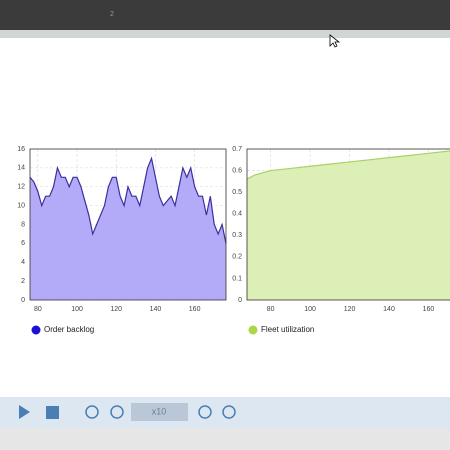 This screenshot has width=450, height=450. Describe the element at coordinates (21, 187) in the screenshot. I see `y-tick-label: 12` at that location.